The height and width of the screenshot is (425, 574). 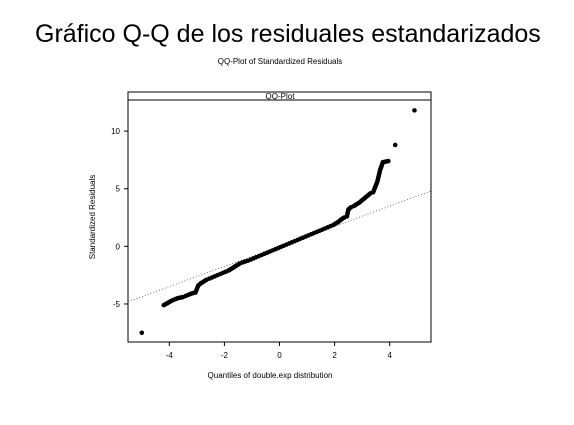 I want to click on x-tick-label: 2, so click(x=334, y=355).